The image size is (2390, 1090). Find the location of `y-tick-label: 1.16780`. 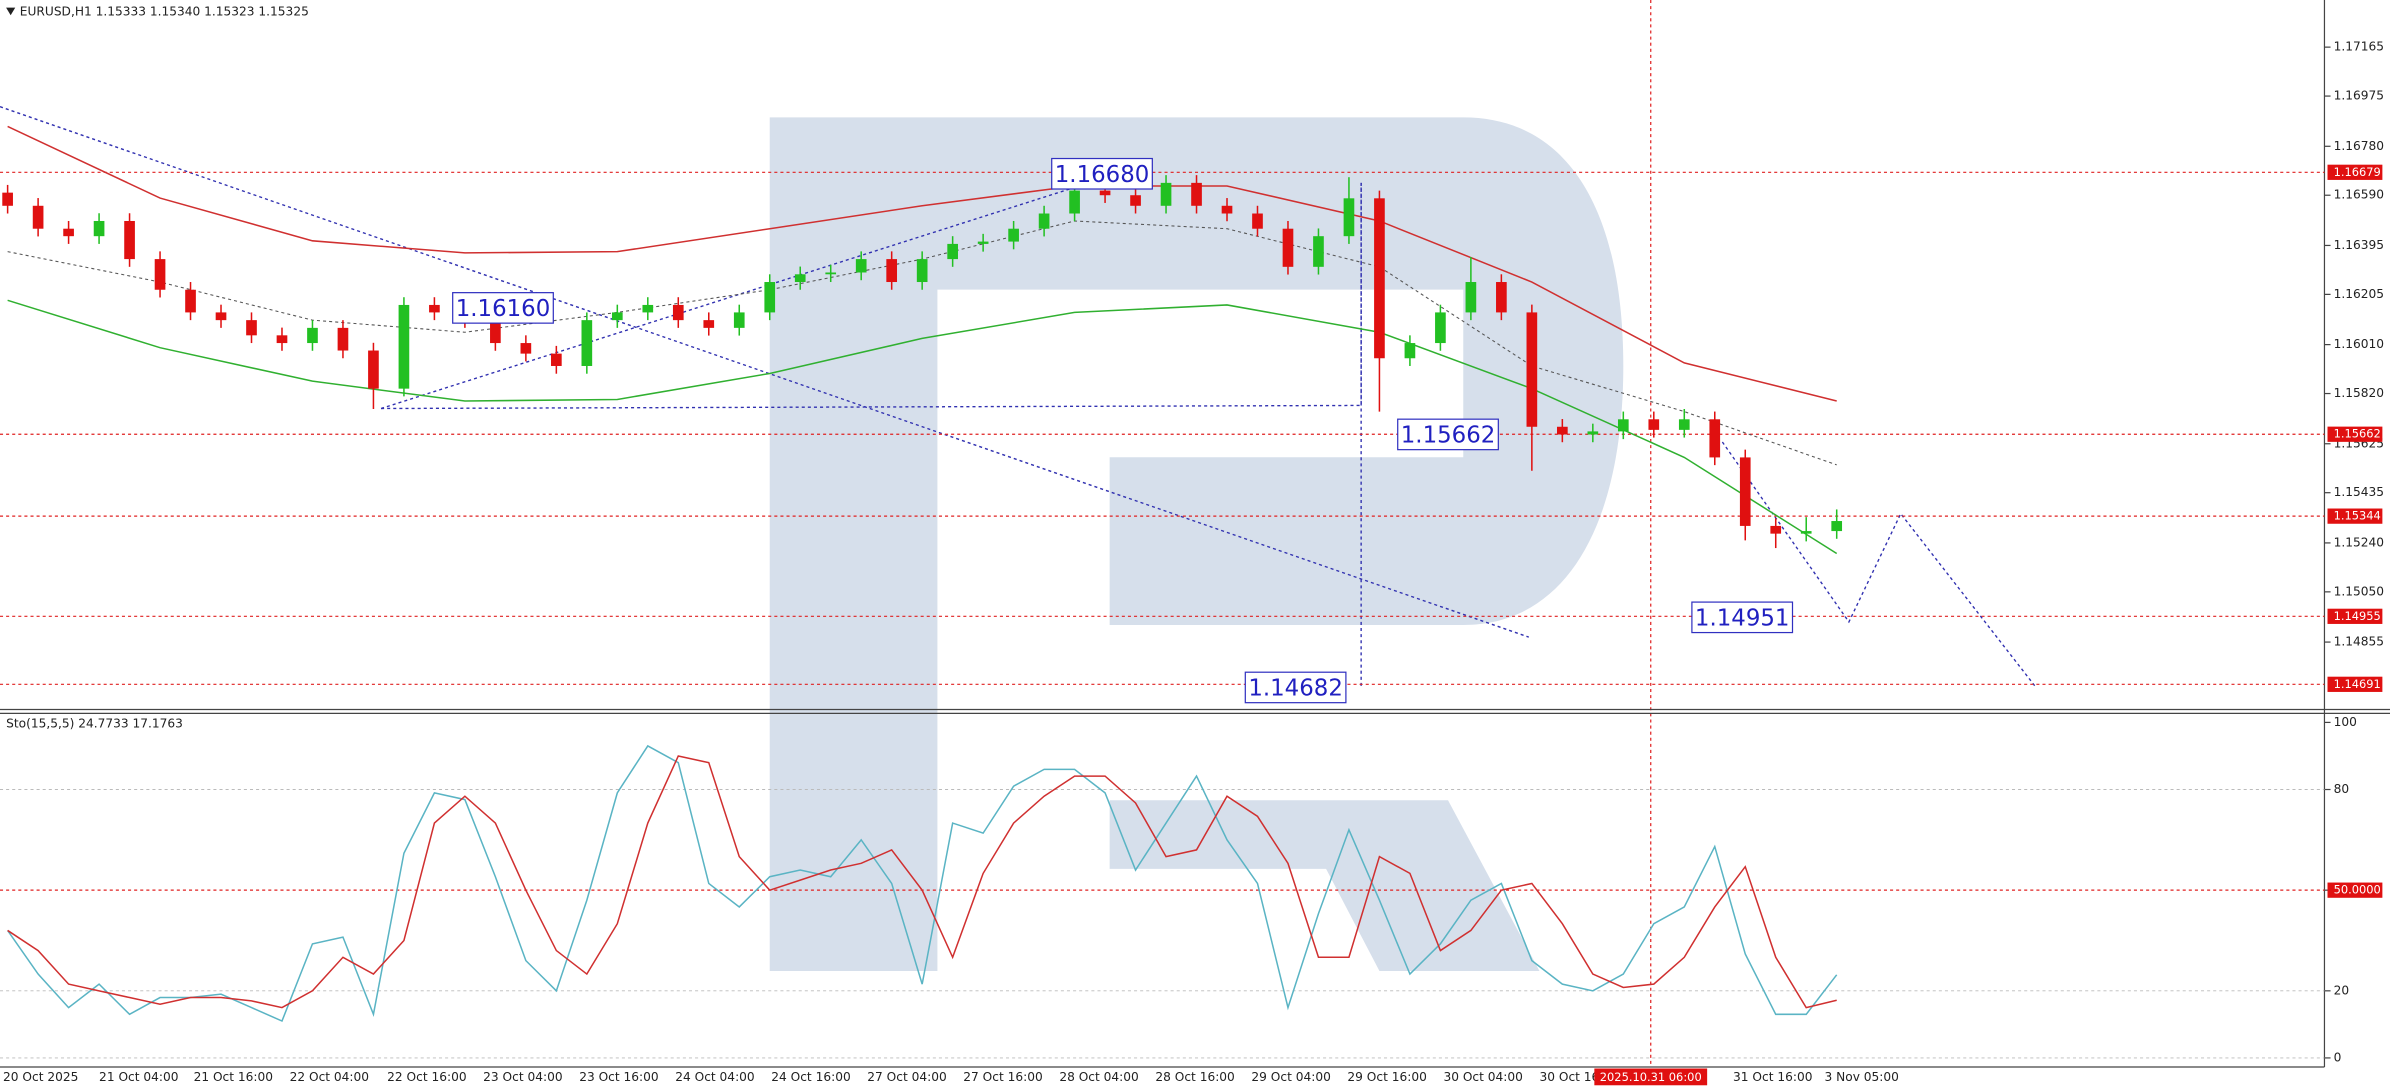

y-tick-label: 1.16780 is located at coordinates (2359, 146).